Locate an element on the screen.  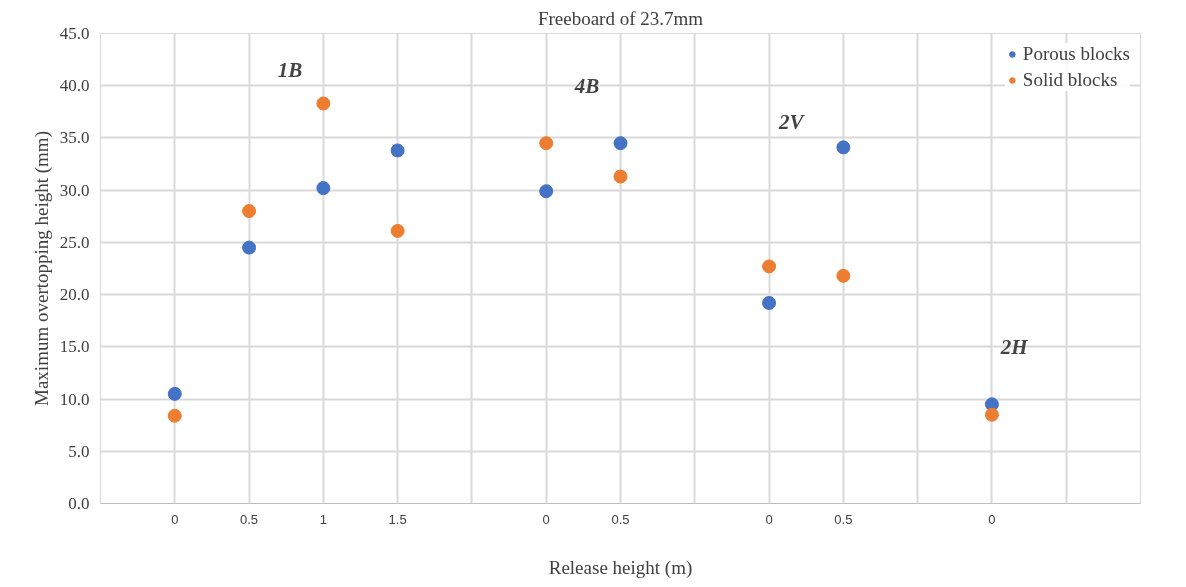
annotation: 4B is located at coordinates (586, 85).